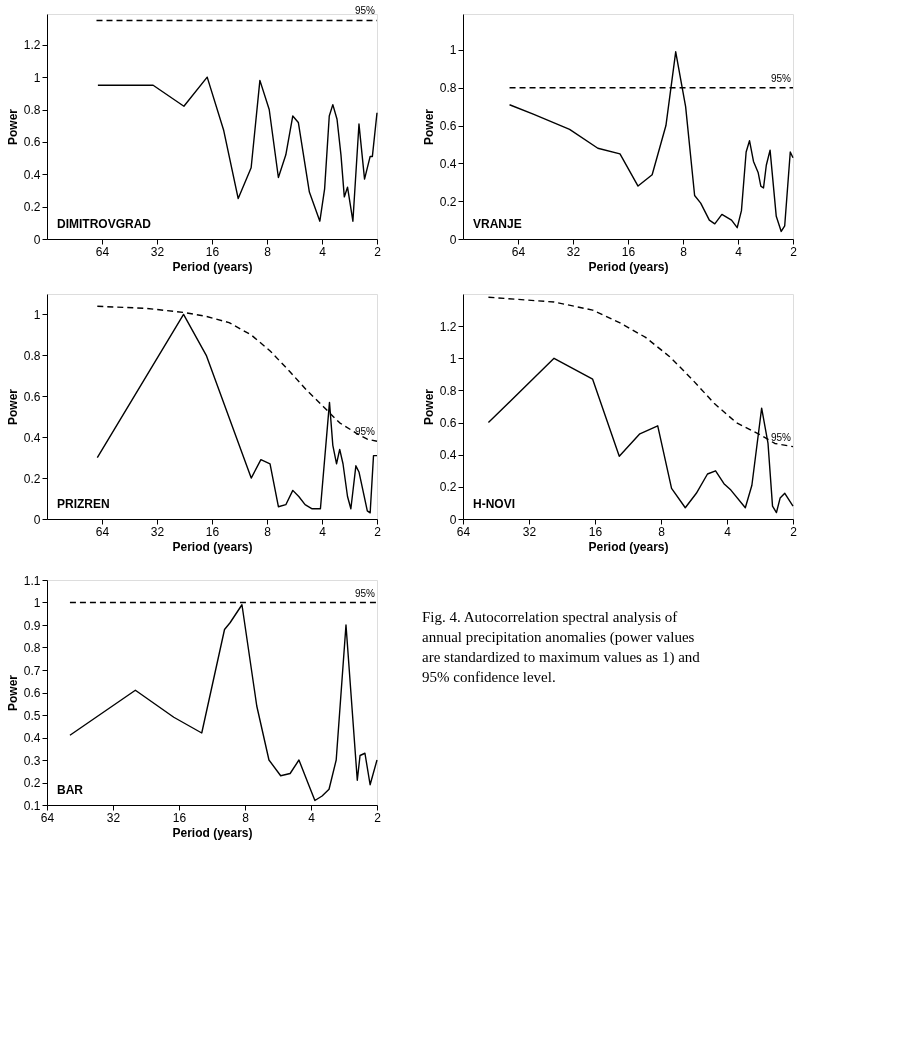 The height and width of the screenshot is (1062, 916). Describe the element at coordinates (561, 647) in the screenshot. I see `caption: Fig. 4. Autocorrelation spectral analysis of annual precipitation anomalies (power values are standardized to maximum values as 1) and 95% confidence level.` at that location.